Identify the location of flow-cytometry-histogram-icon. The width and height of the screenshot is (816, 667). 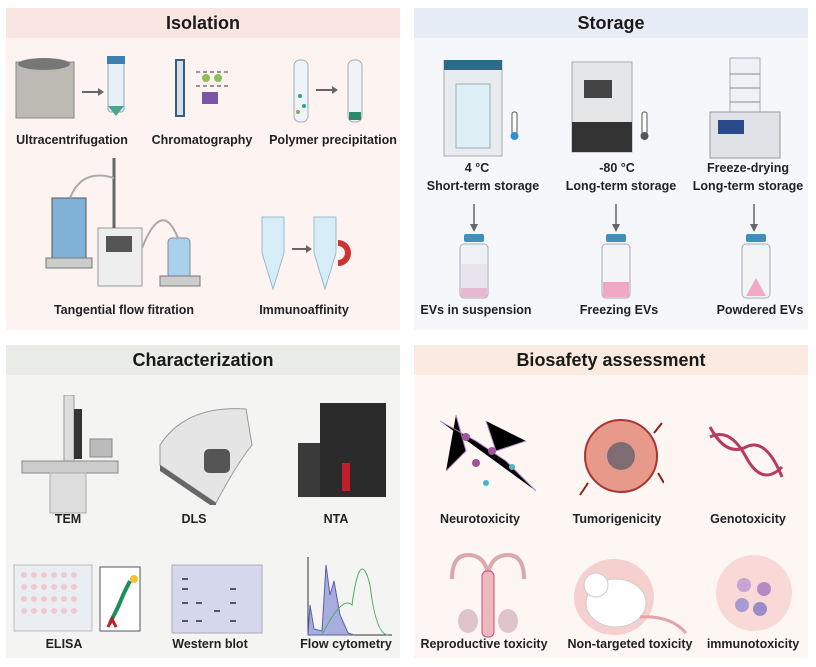
(349, 596).